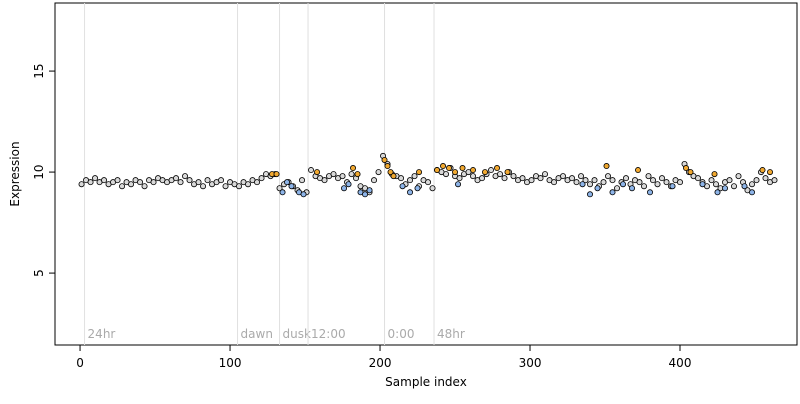 This screenshot has height=404, width=800. What do you see at coordinates (297, 334) in the screenshot?
I see `marker-label: dusk` at bounding box center [297, 334].